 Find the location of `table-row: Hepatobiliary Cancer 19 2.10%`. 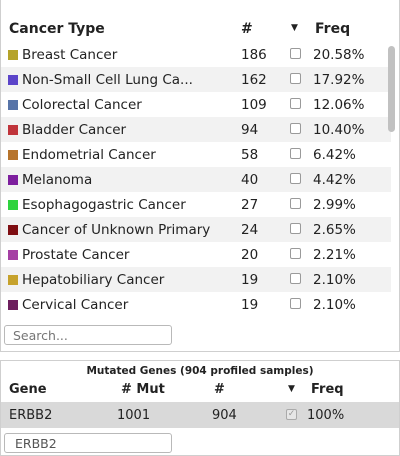

table-row: Hepatobiliary Cancer 19 2.10% is located at coordinates (196, 279).